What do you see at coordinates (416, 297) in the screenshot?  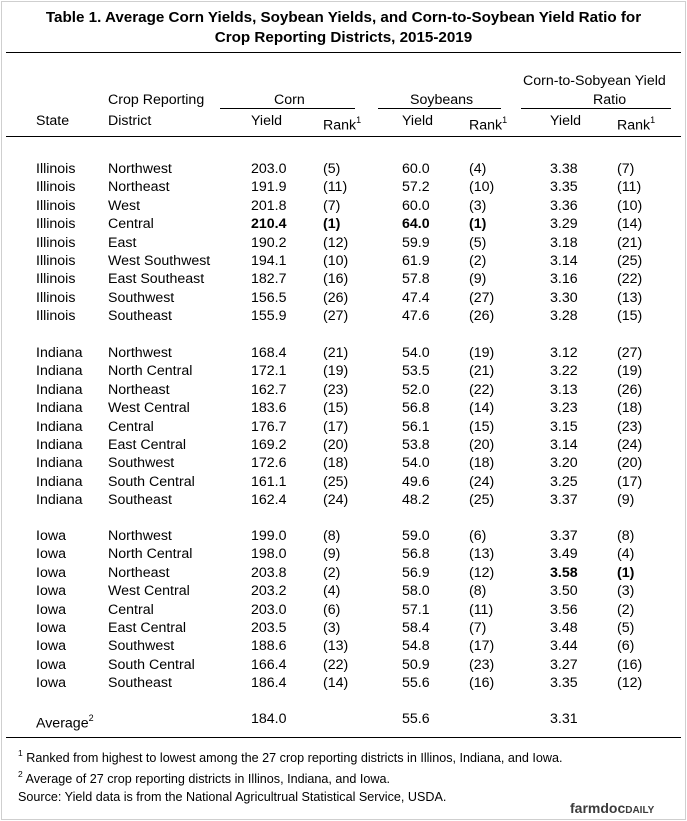 I see `soy-yield-cell: 47.4` at bounding box center [416, 297].